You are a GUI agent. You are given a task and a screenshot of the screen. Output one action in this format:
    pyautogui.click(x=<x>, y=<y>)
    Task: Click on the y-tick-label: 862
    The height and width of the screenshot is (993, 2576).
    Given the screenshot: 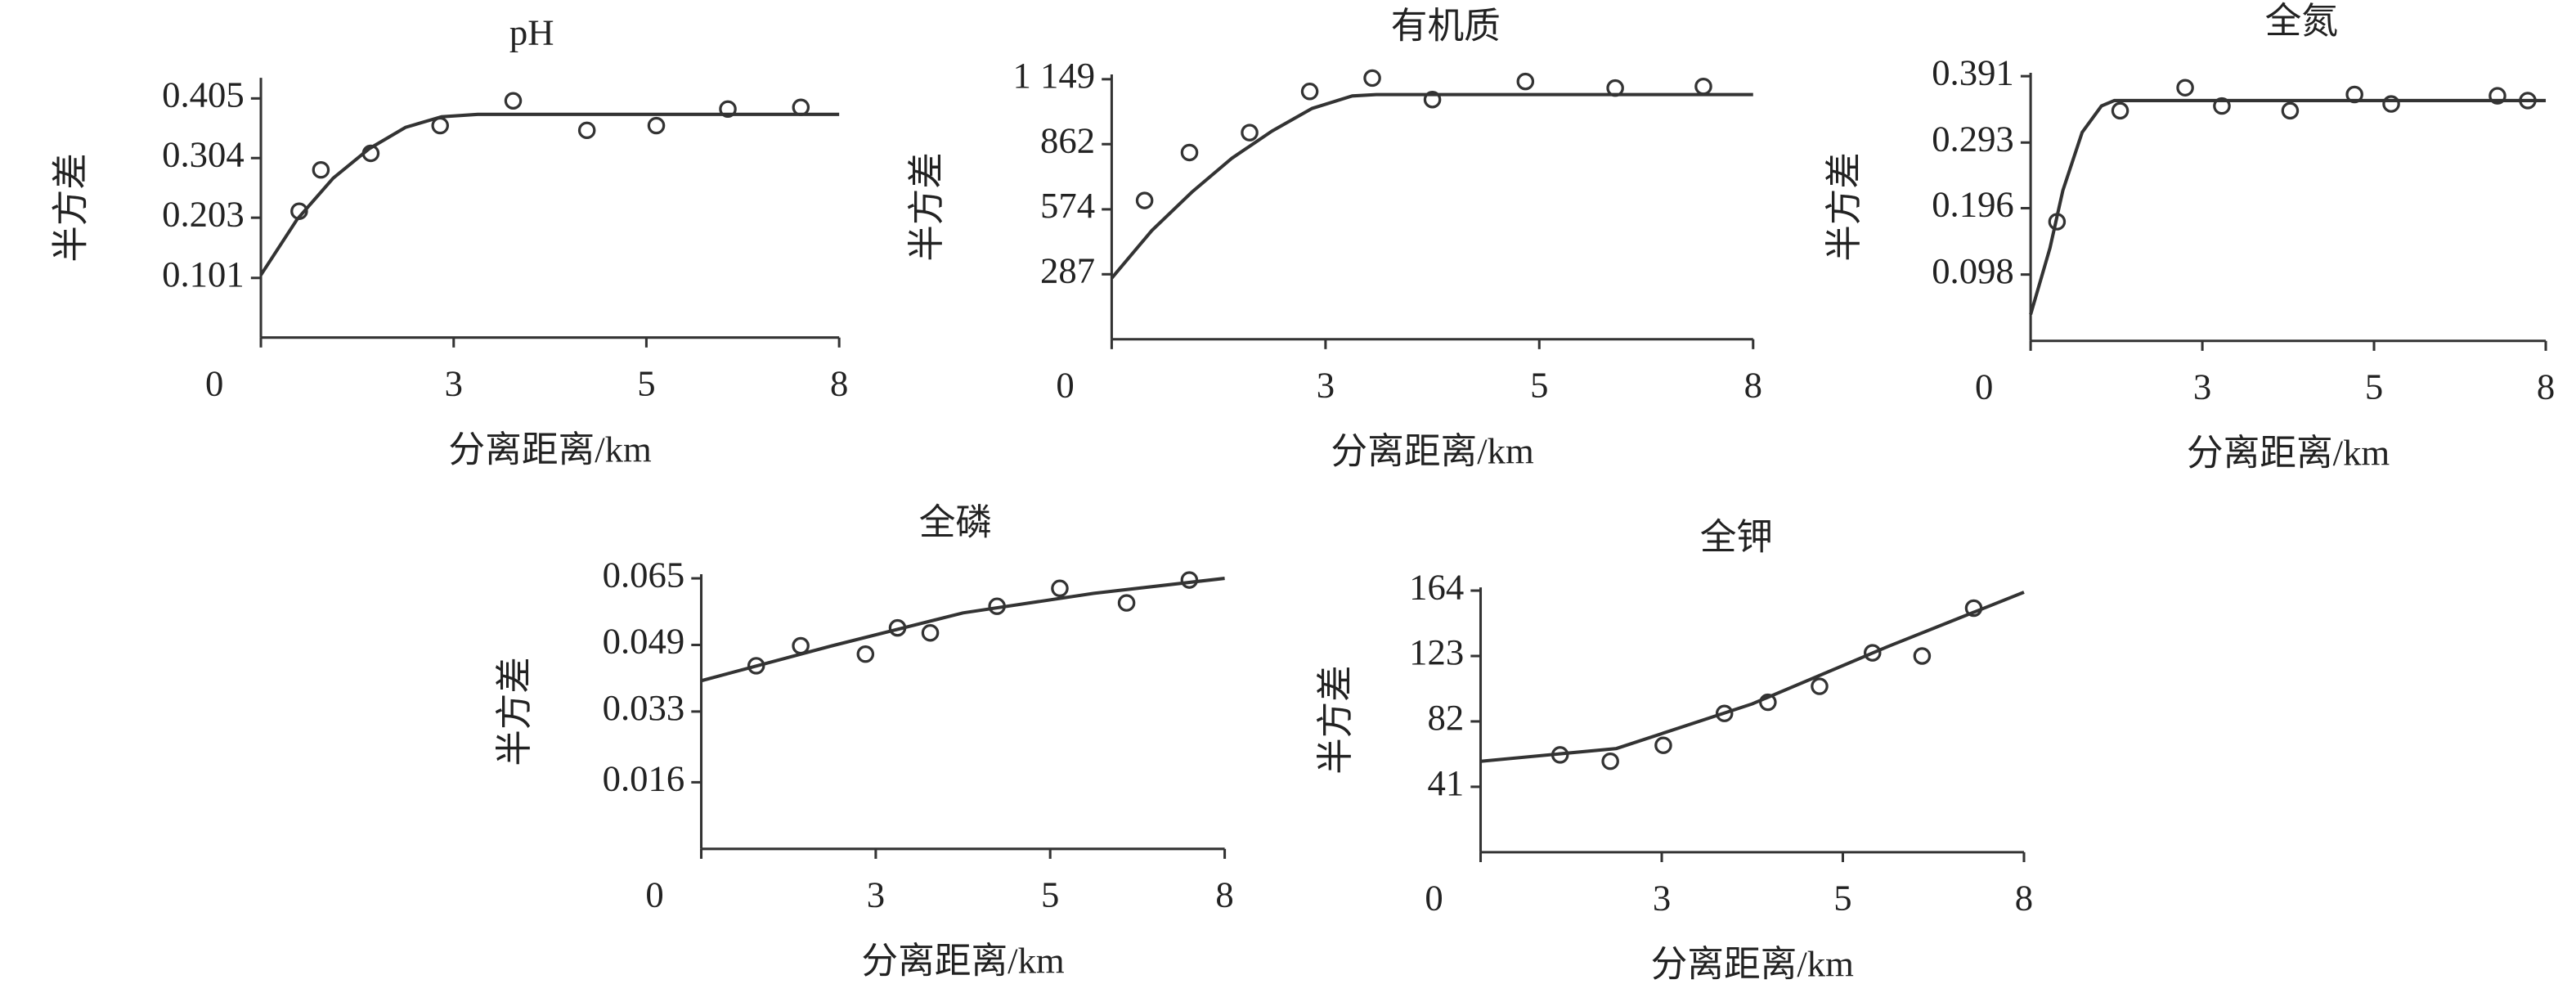 What is the action you would take?
    pyautogui.click(x=1067, y=141)
    